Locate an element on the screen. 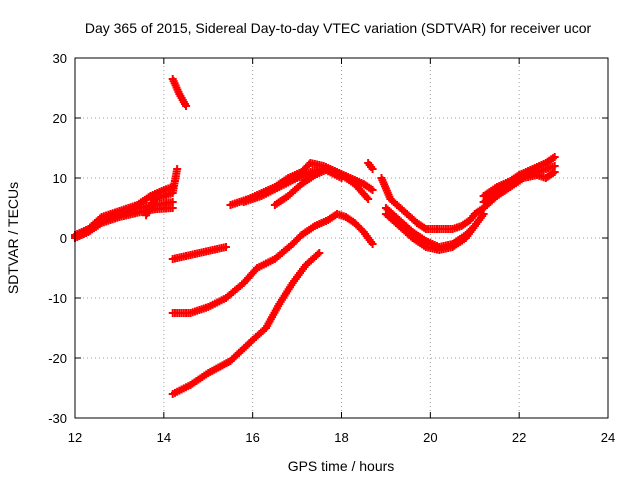 This screenshot has width=640, height=480. x-tick-label: 22 is located at coordinates (519, 437).